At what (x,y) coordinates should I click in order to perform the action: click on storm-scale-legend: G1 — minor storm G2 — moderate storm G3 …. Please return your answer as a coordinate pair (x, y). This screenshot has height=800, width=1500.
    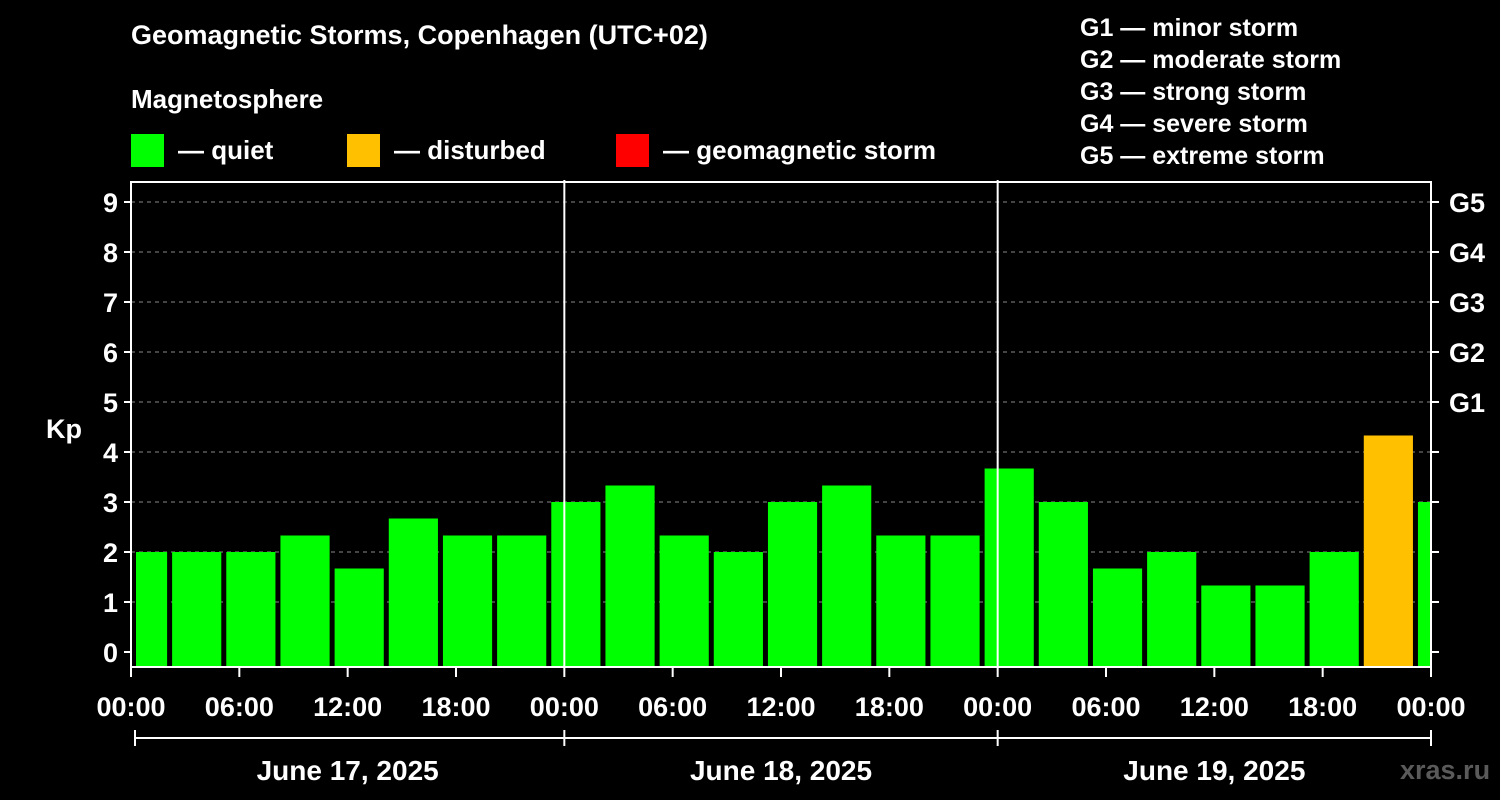
    Looking at the image, I should click on (1210, 92).